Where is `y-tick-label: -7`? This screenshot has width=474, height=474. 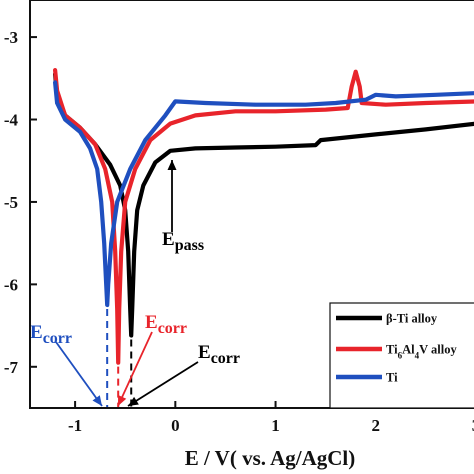
y-tick-label: -7 is located at coordinates (11, 367).